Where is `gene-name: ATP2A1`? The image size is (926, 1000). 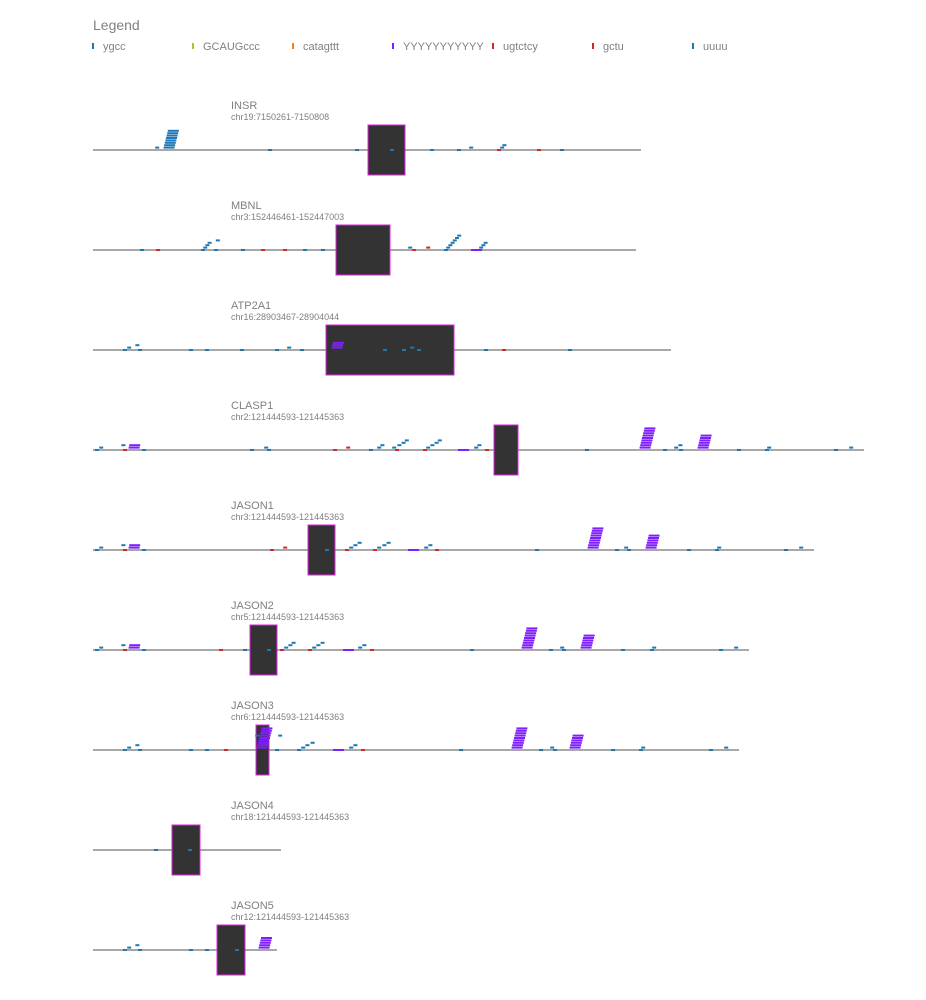 gene-name: ATP2A1 is located at coordinates (251, 306).